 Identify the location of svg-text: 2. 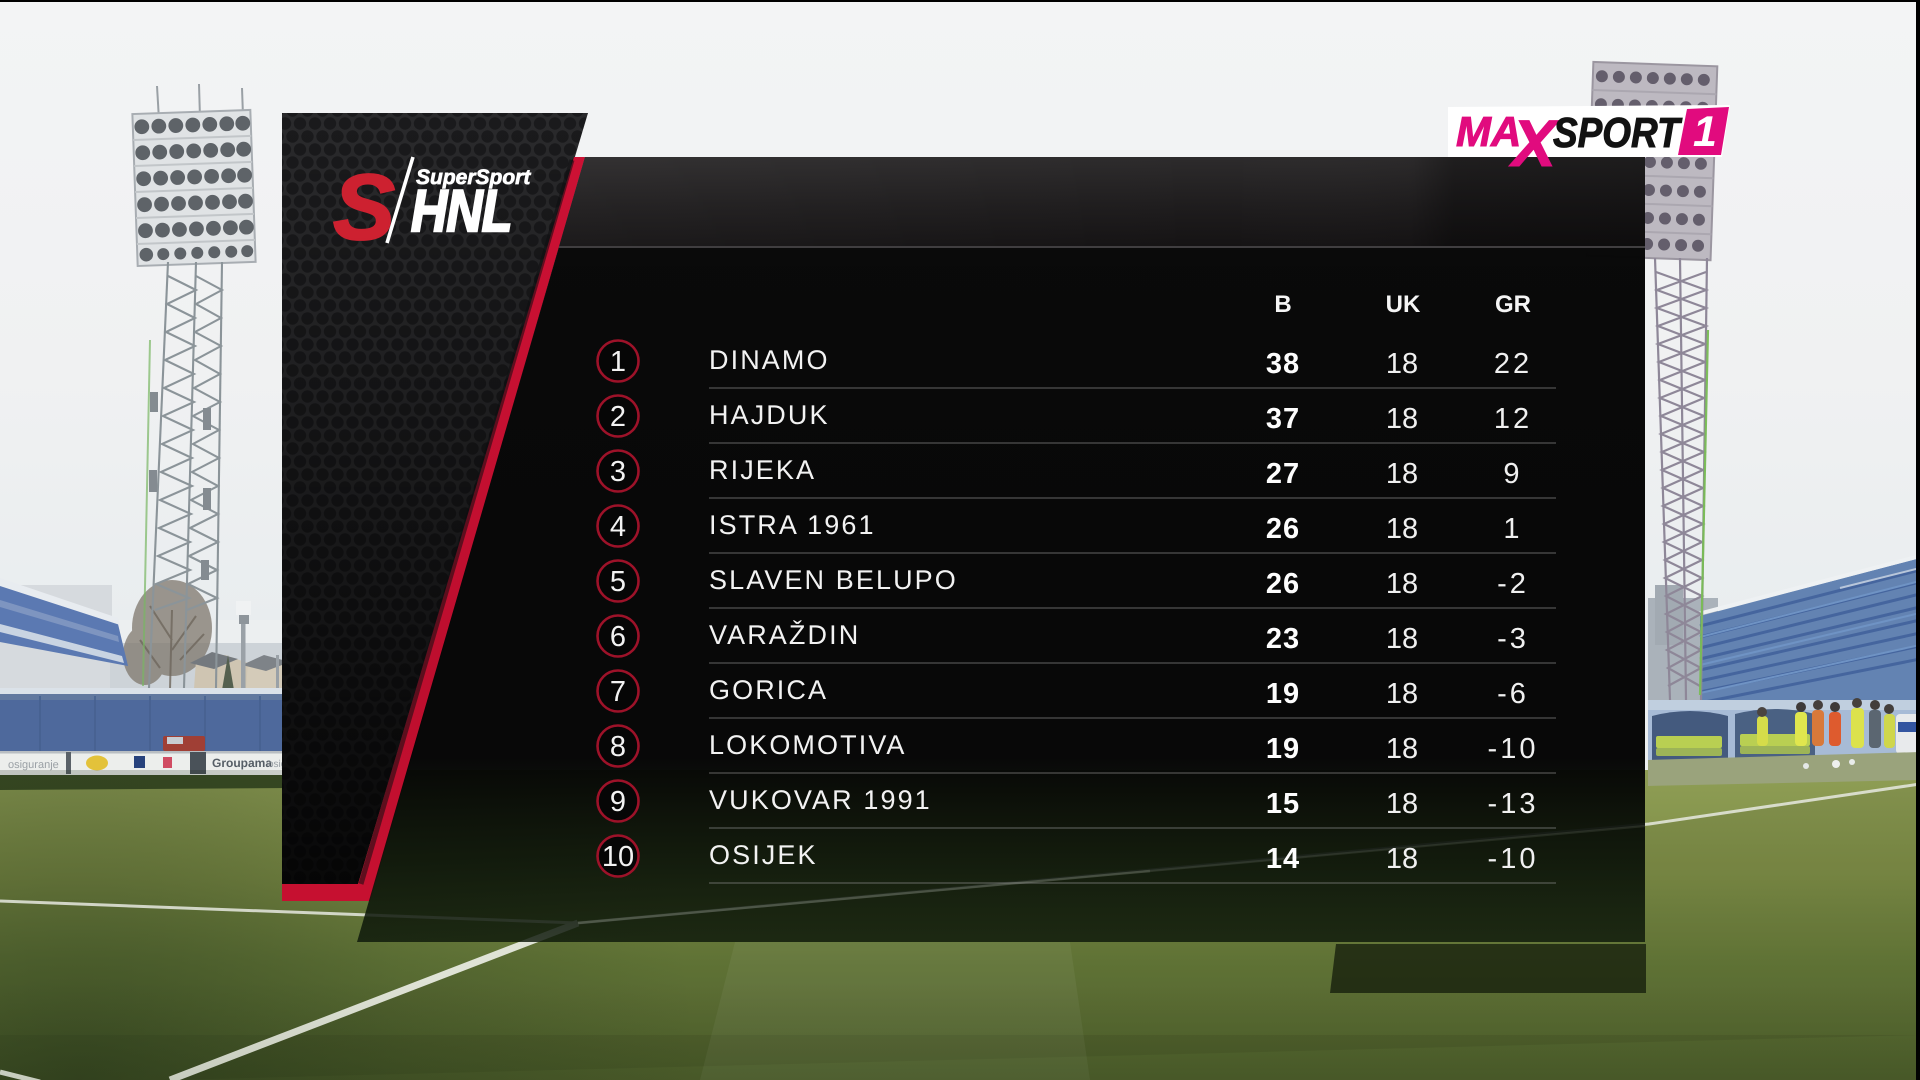
(618, 417).